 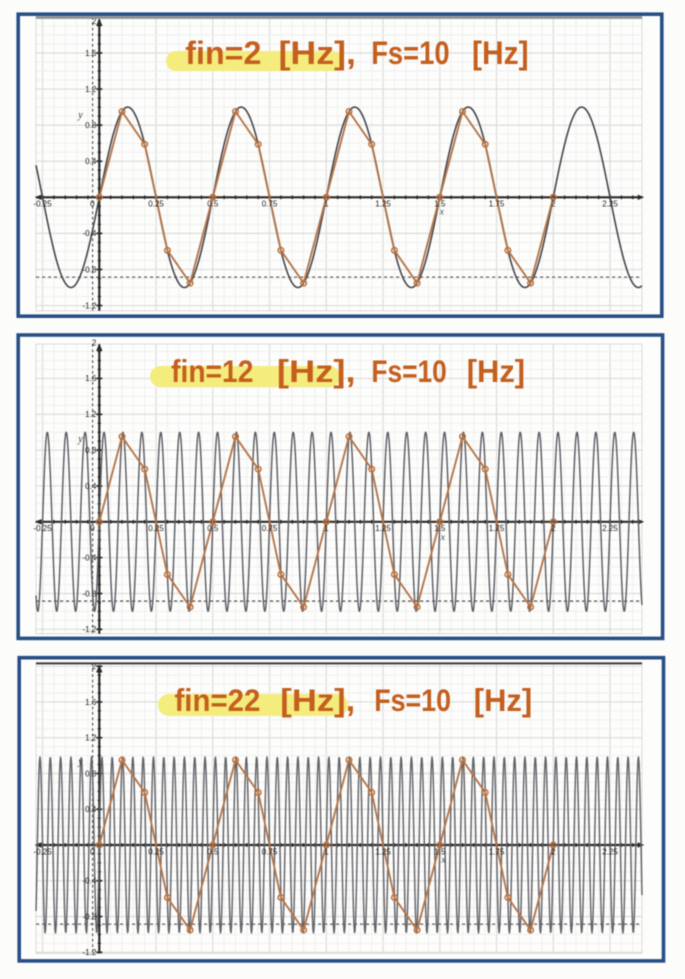 I want to click on svg-text: fin=22, so click(x=218, y=700).